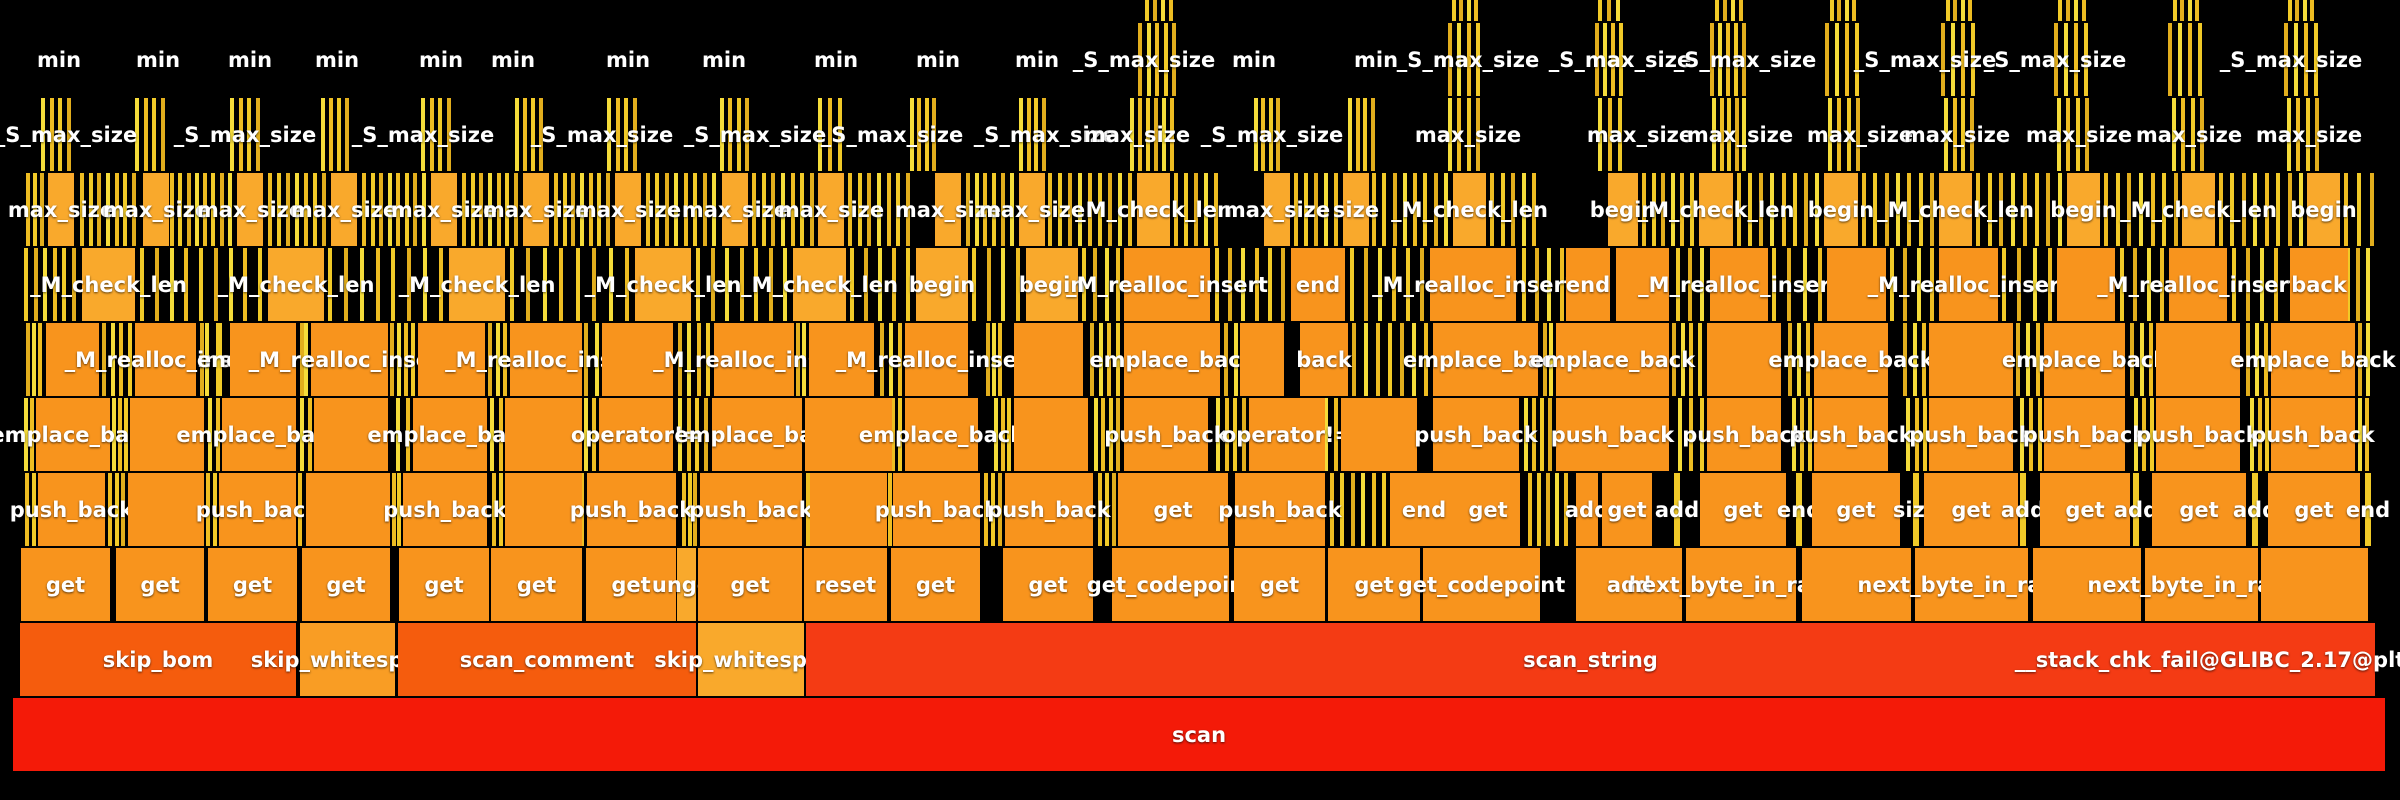 This screenshot has height=800, width=2400. What do you see at coordinates (845, 584) in the screenshot?
I see `stack-frame-reset: reset` at bounding box center [845, 584].